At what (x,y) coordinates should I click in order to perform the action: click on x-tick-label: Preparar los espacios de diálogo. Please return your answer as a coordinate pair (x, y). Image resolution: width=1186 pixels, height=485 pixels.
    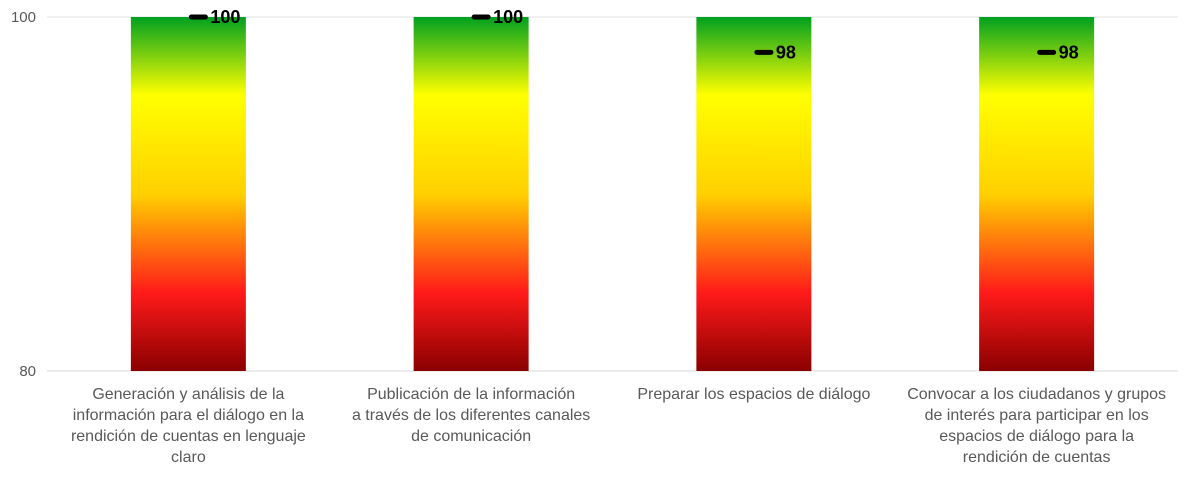
    Looking at the image, I should click on (753, 394).